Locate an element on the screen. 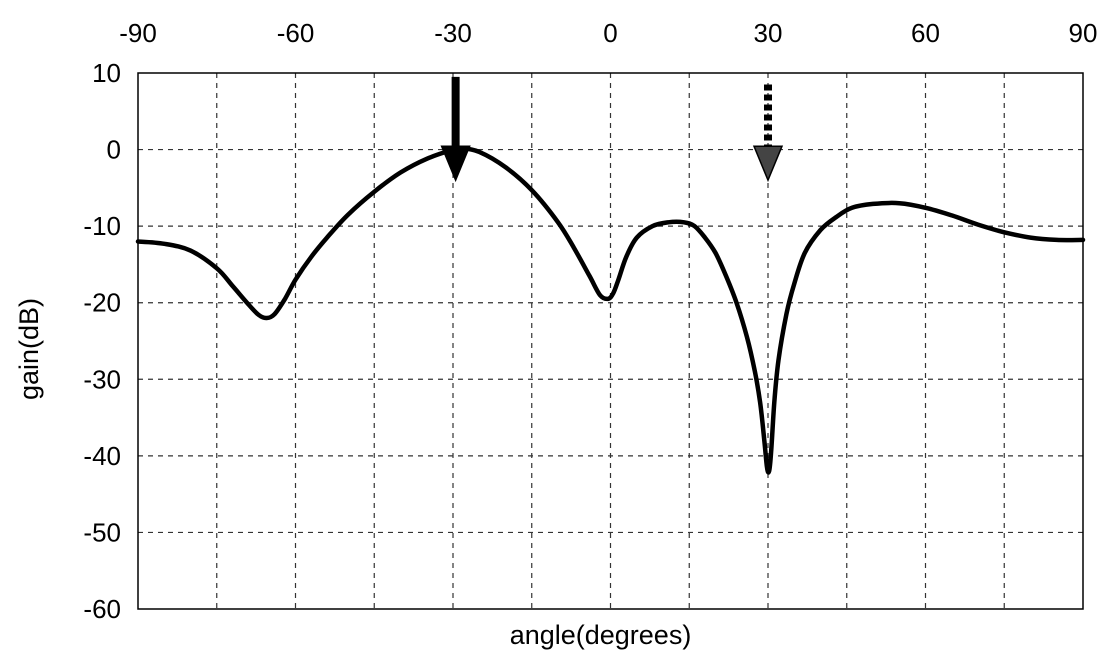 This screenshot has height=659, width=1110. x-tick-label: -60 is located at coordinates (296, 33).